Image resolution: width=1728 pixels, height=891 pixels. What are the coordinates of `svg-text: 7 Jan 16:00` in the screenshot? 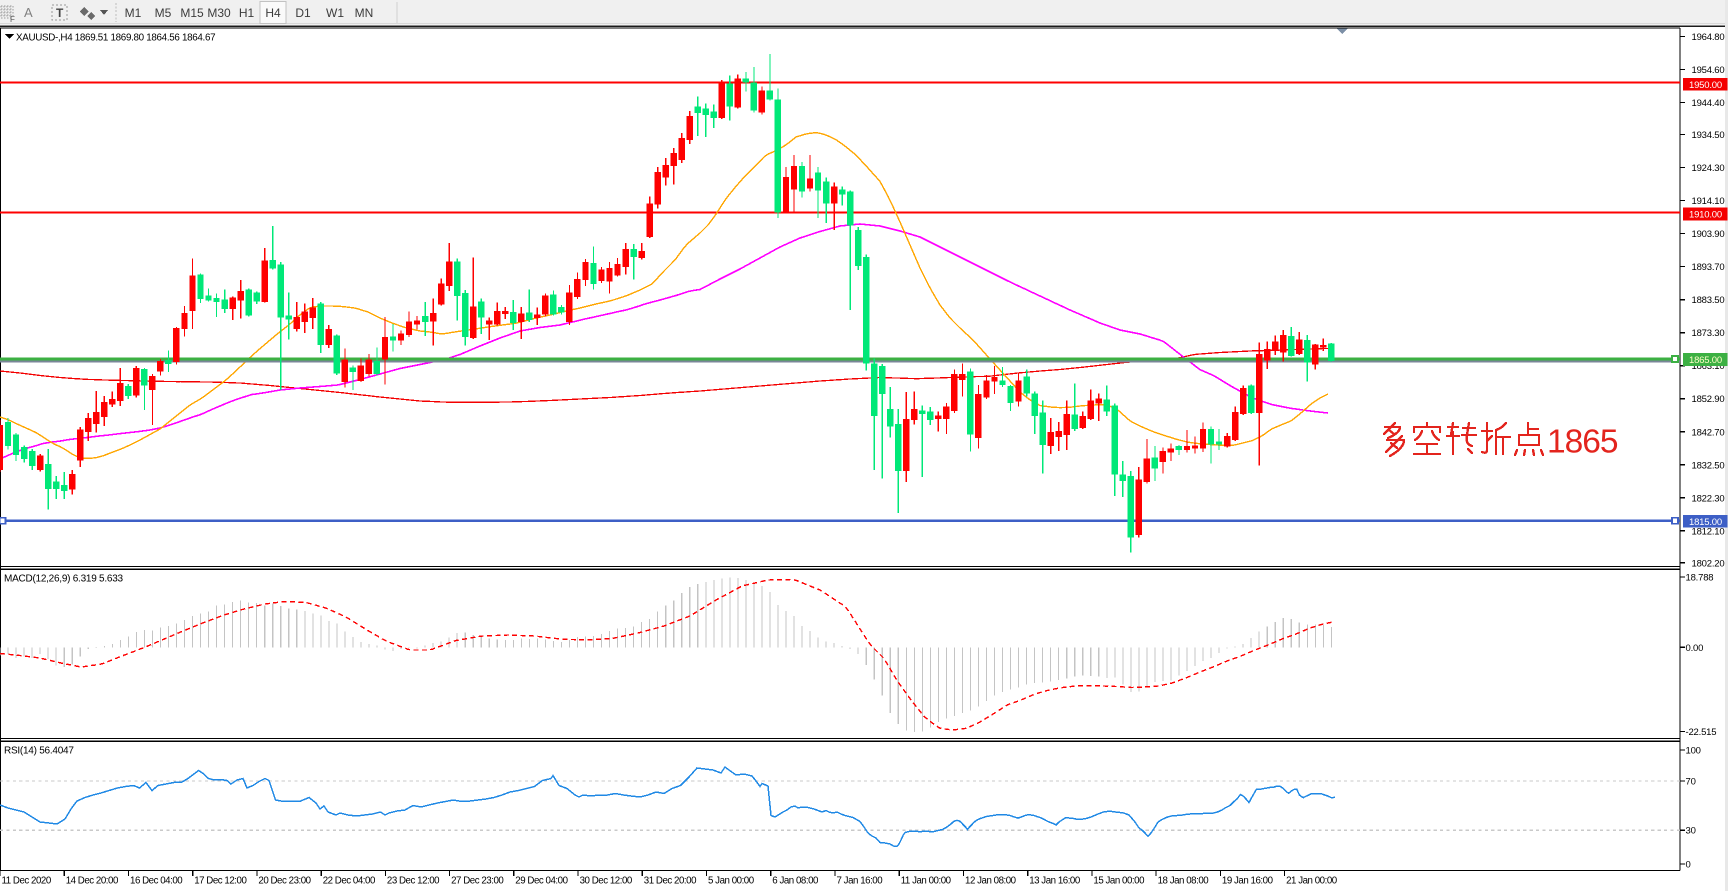 It's located at (860, 881).